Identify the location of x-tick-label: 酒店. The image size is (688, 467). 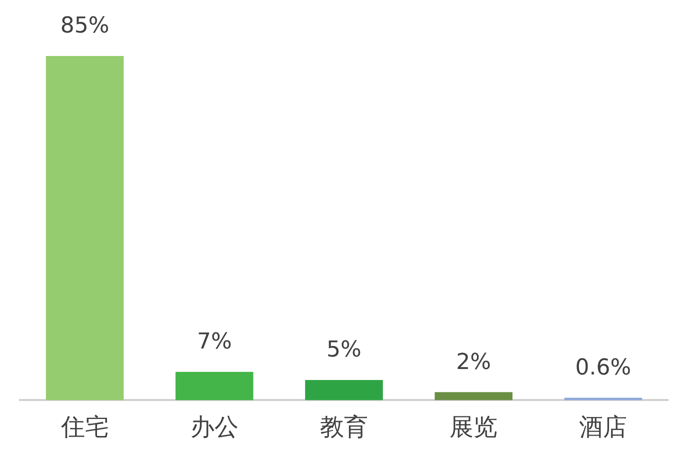
(603, 426).